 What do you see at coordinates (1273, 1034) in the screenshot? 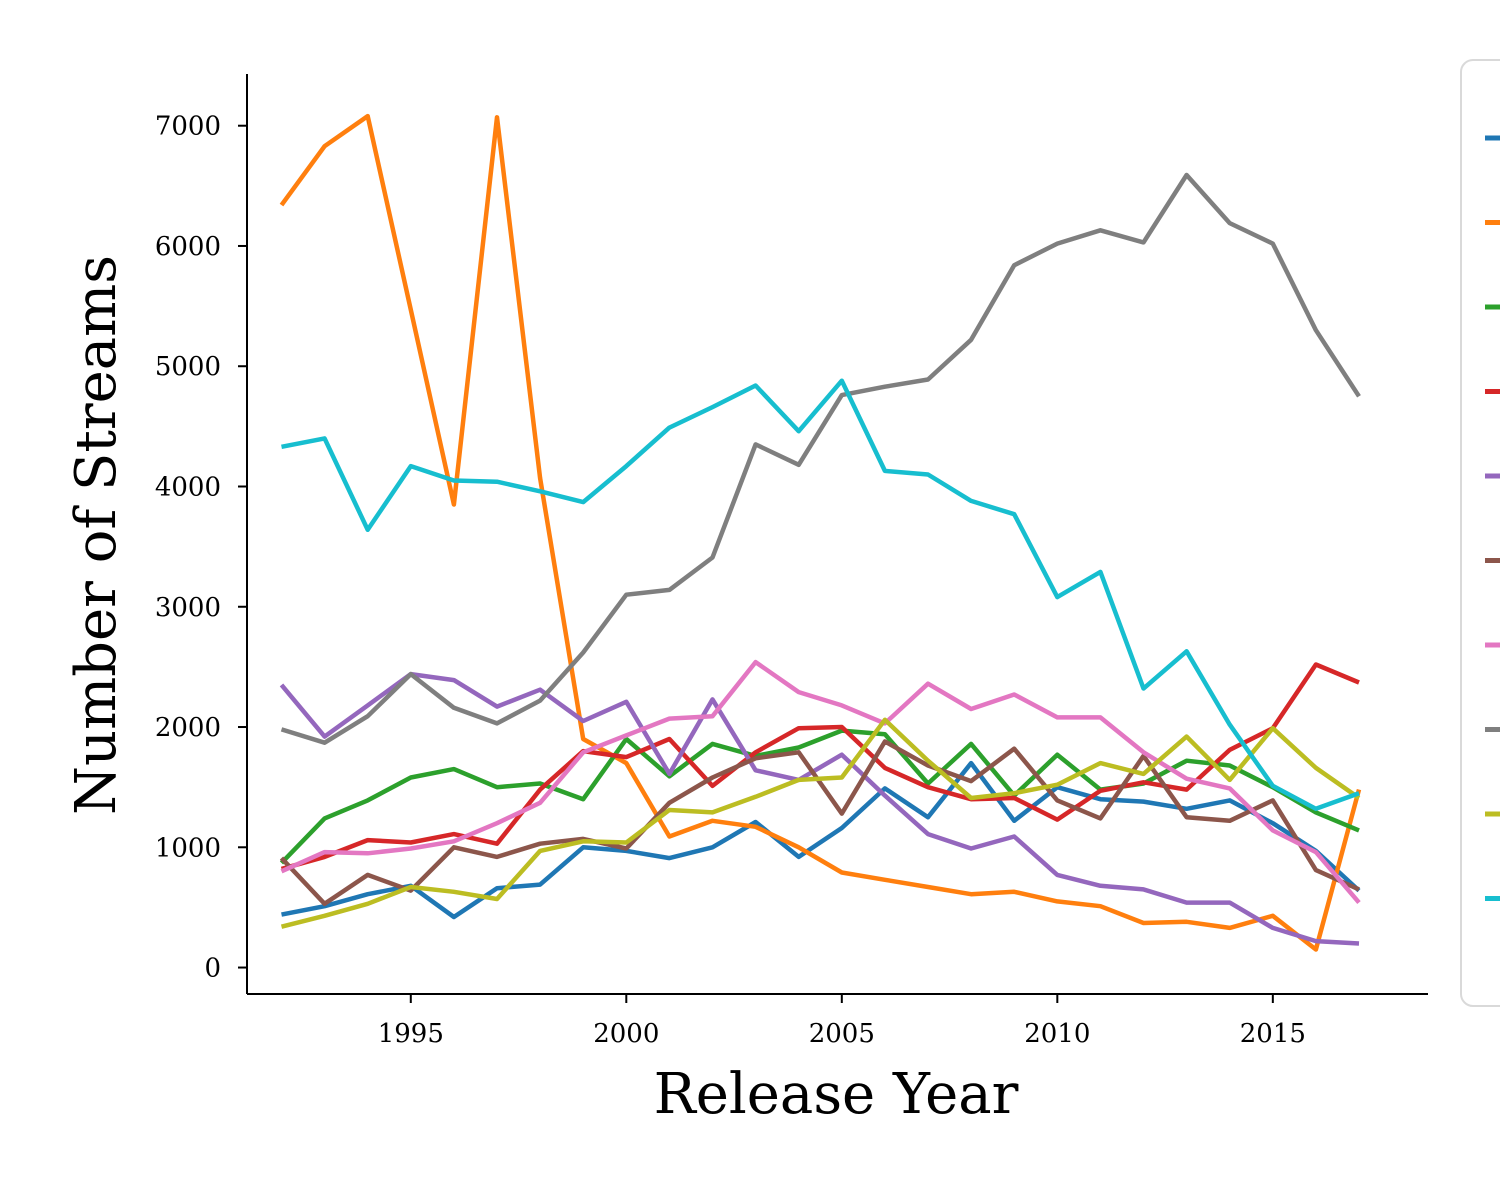
I see `x-tick-label-2015: 2015` at bounding box center [1273, 1034].